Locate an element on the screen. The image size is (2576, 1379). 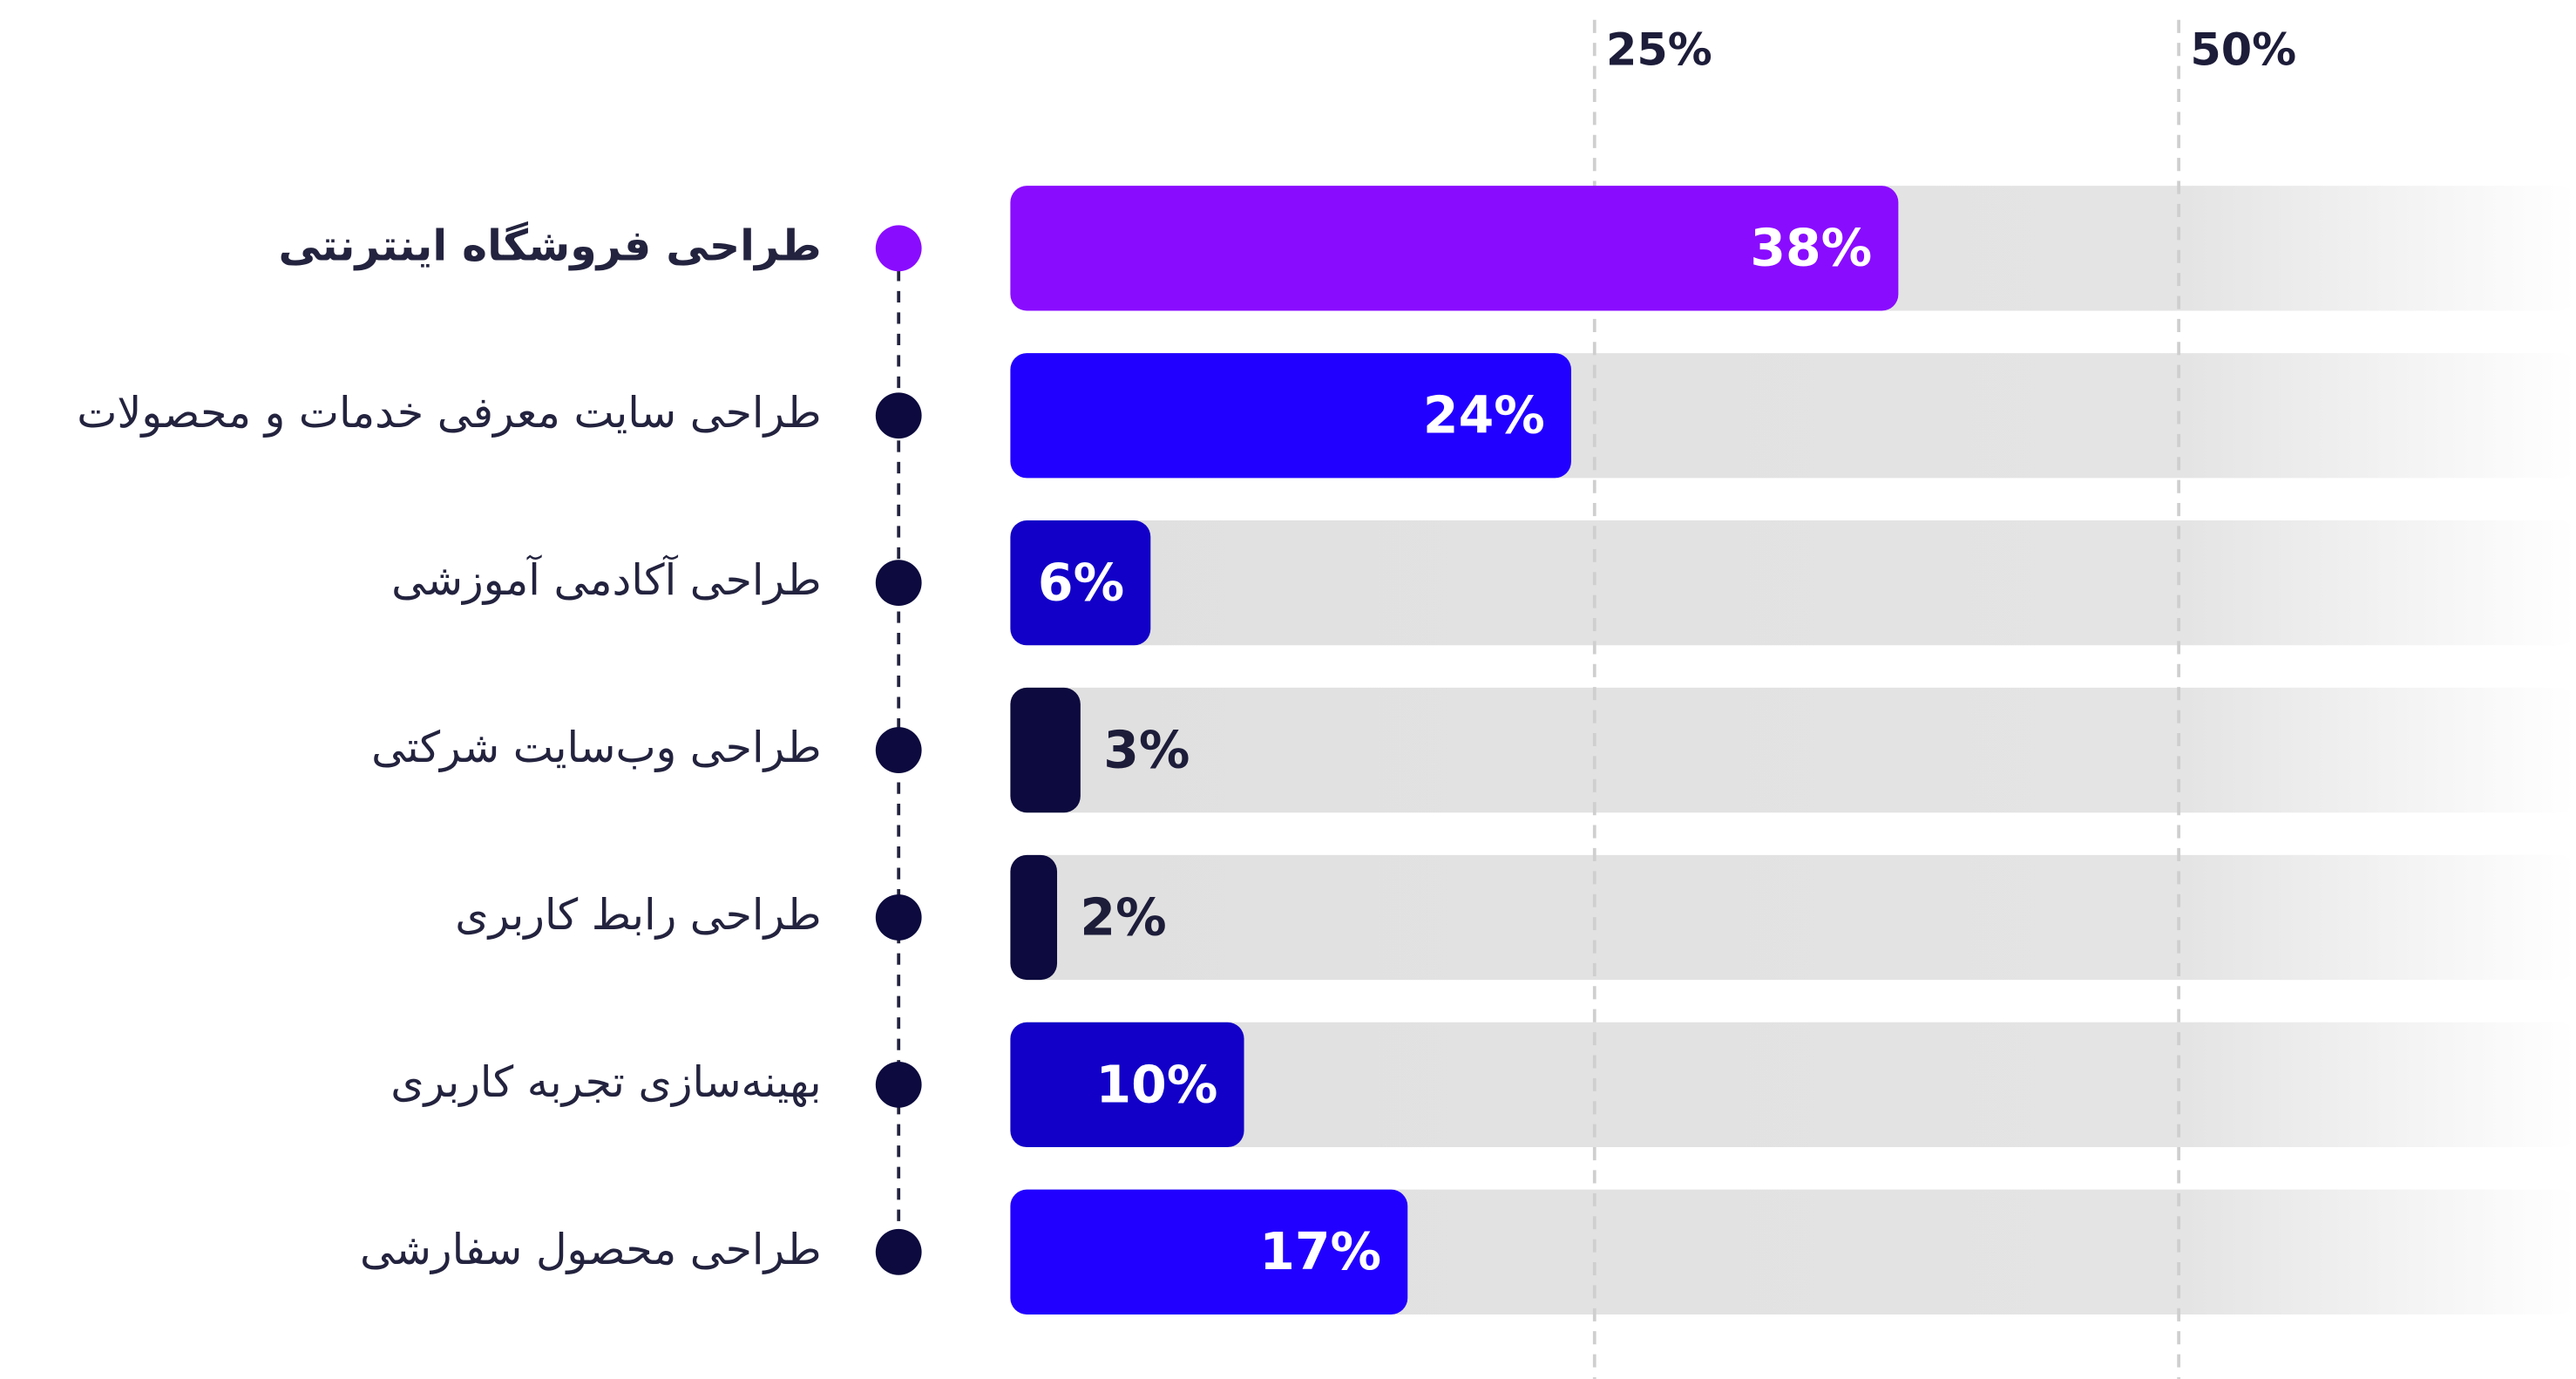
x-tick-label: 25% is located at coordinates (1659, 50).